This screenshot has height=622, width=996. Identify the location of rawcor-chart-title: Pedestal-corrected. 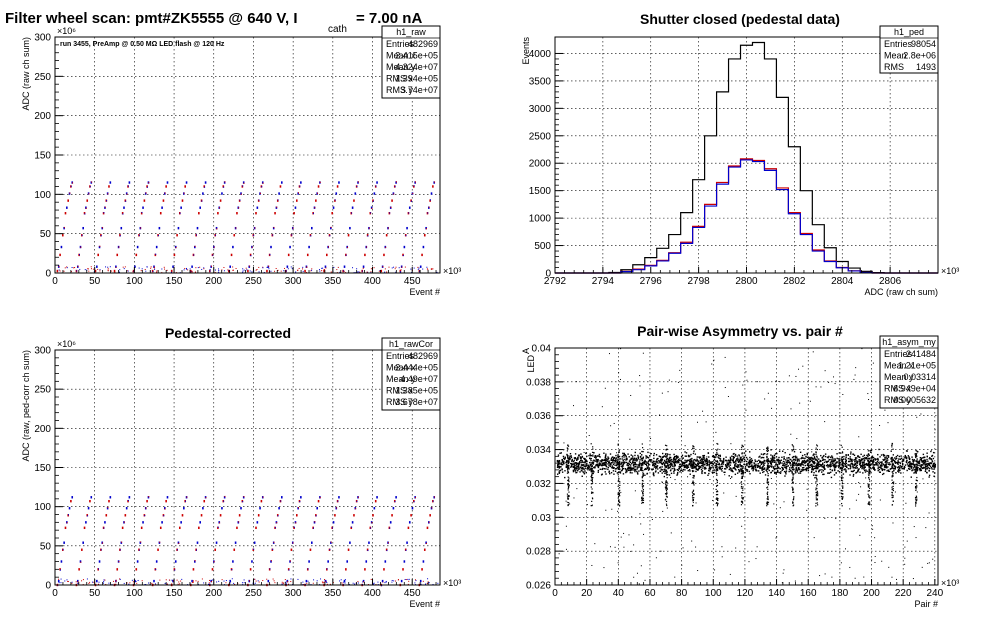
(228, 333).